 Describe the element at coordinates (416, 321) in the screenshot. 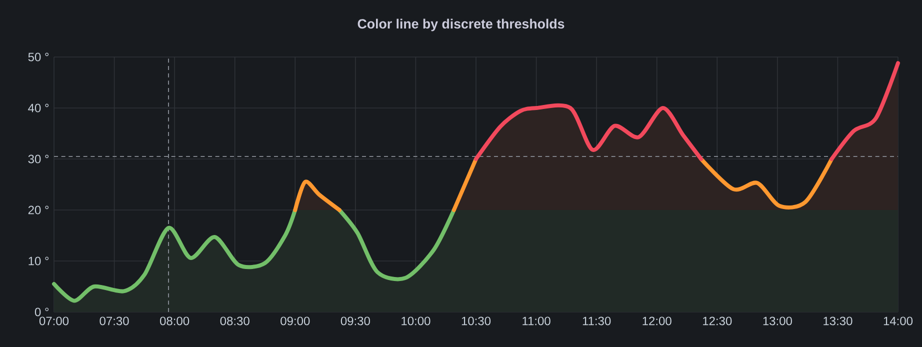

I see `x-tick-label: 10:00` at that location.